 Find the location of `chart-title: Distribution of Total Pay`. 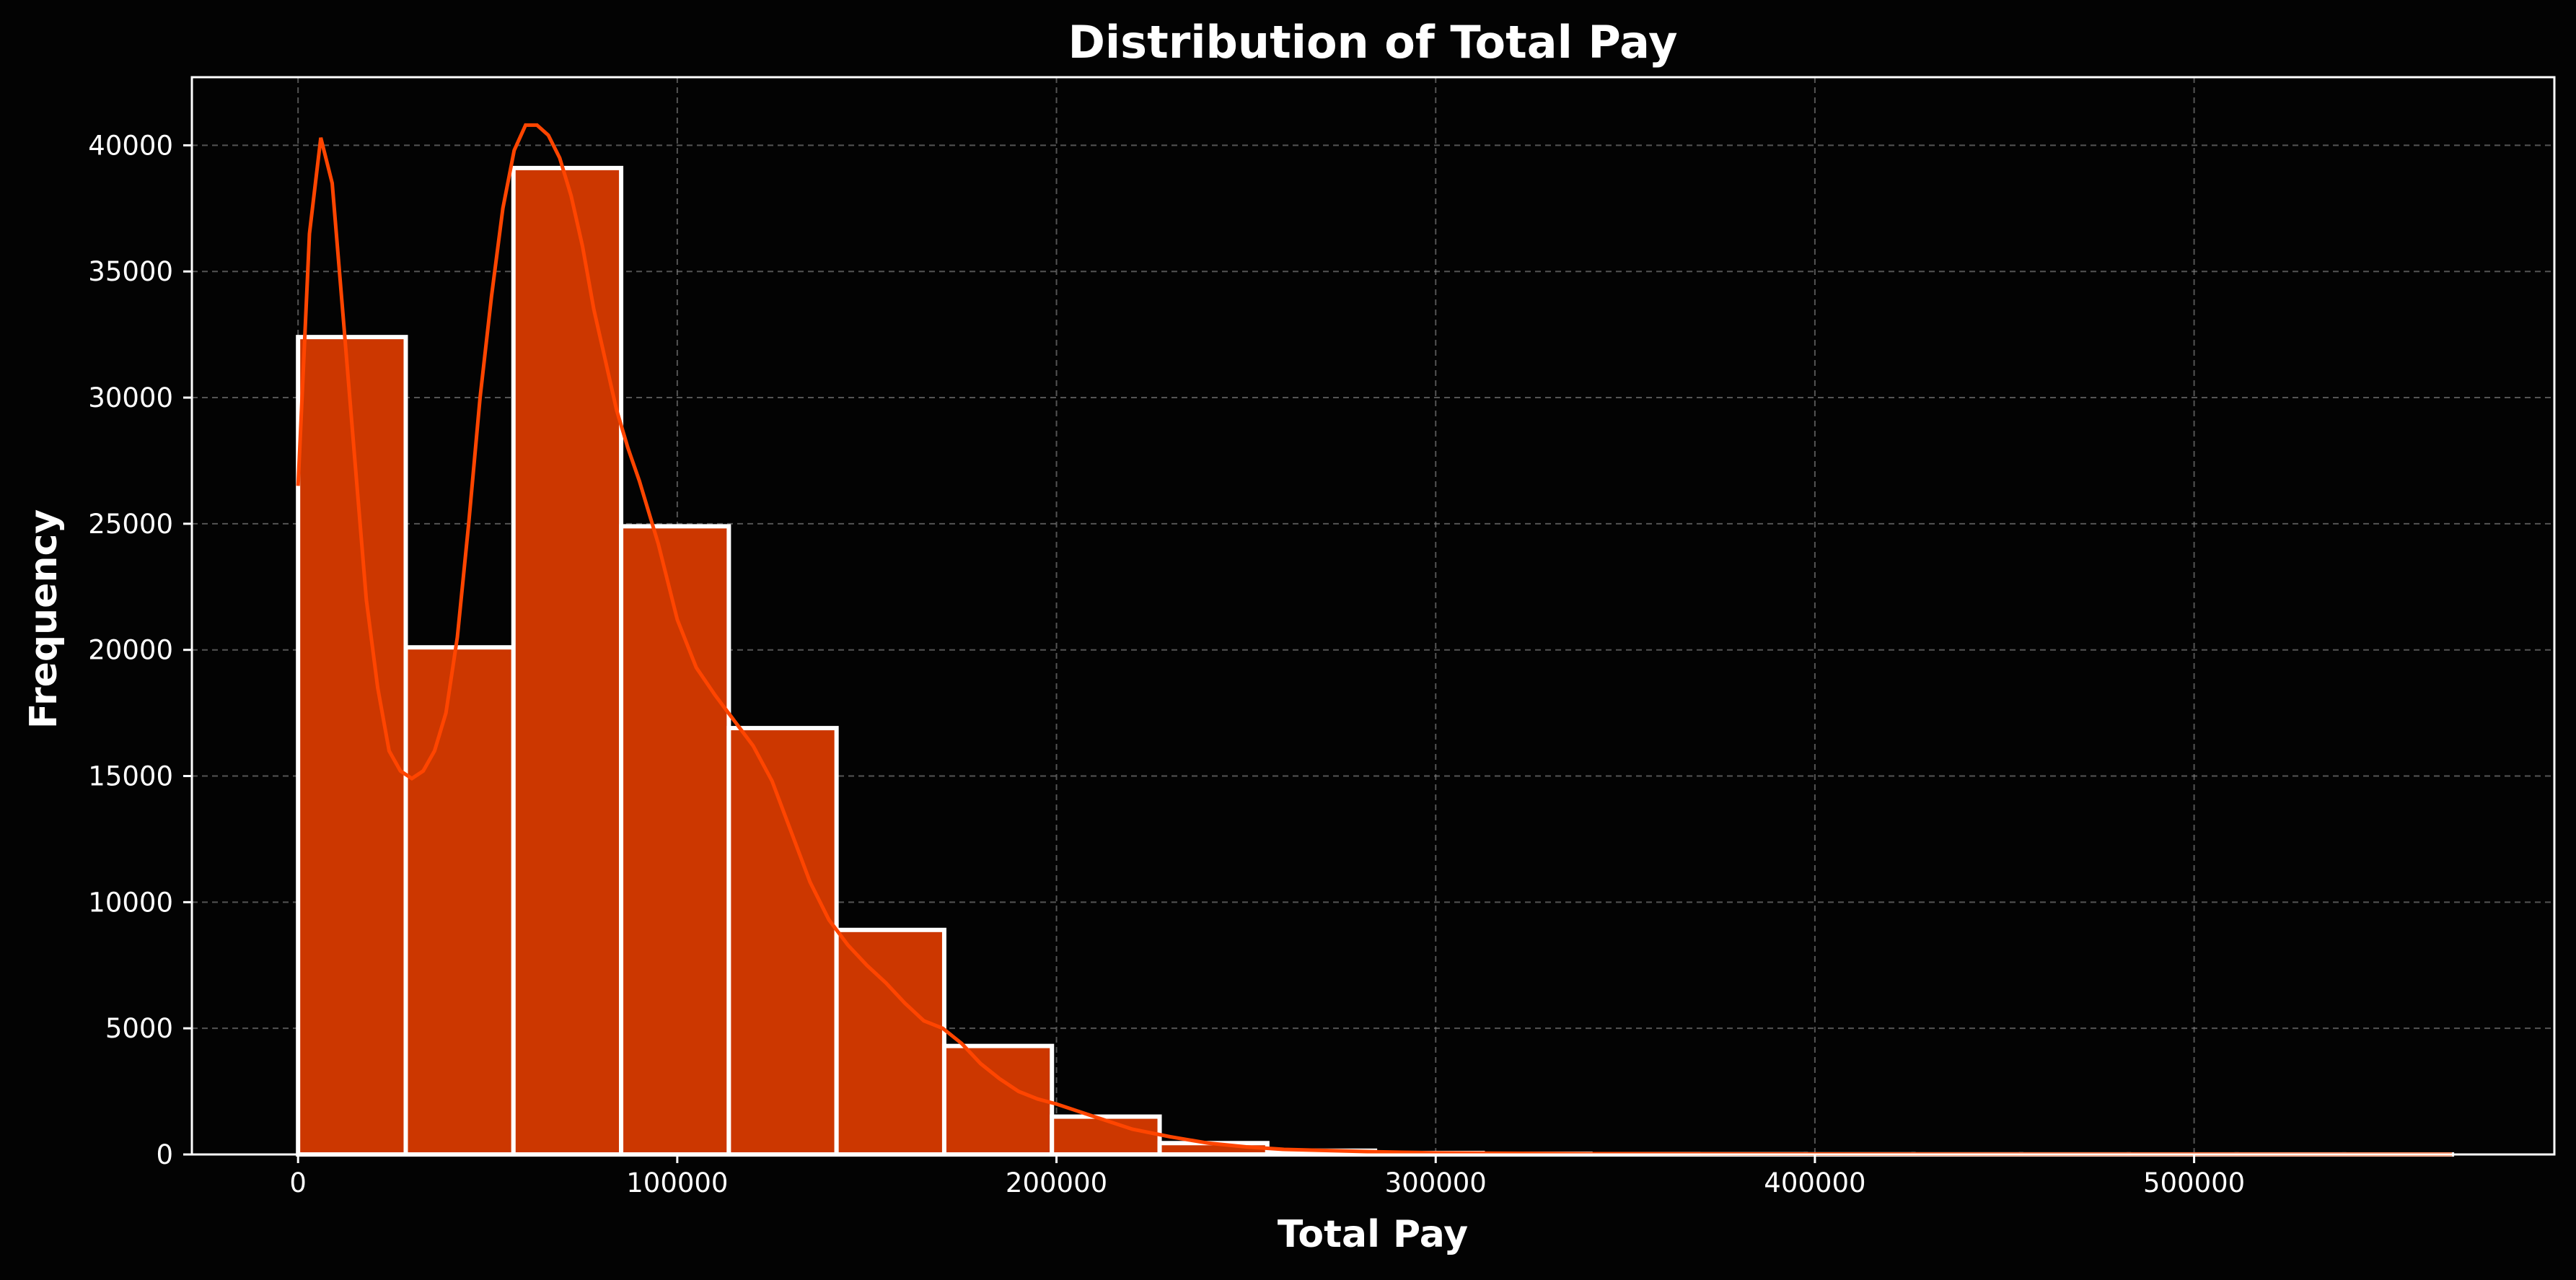

chart-title: Distribution of Total Pay is located at coordinates (1372, 42).